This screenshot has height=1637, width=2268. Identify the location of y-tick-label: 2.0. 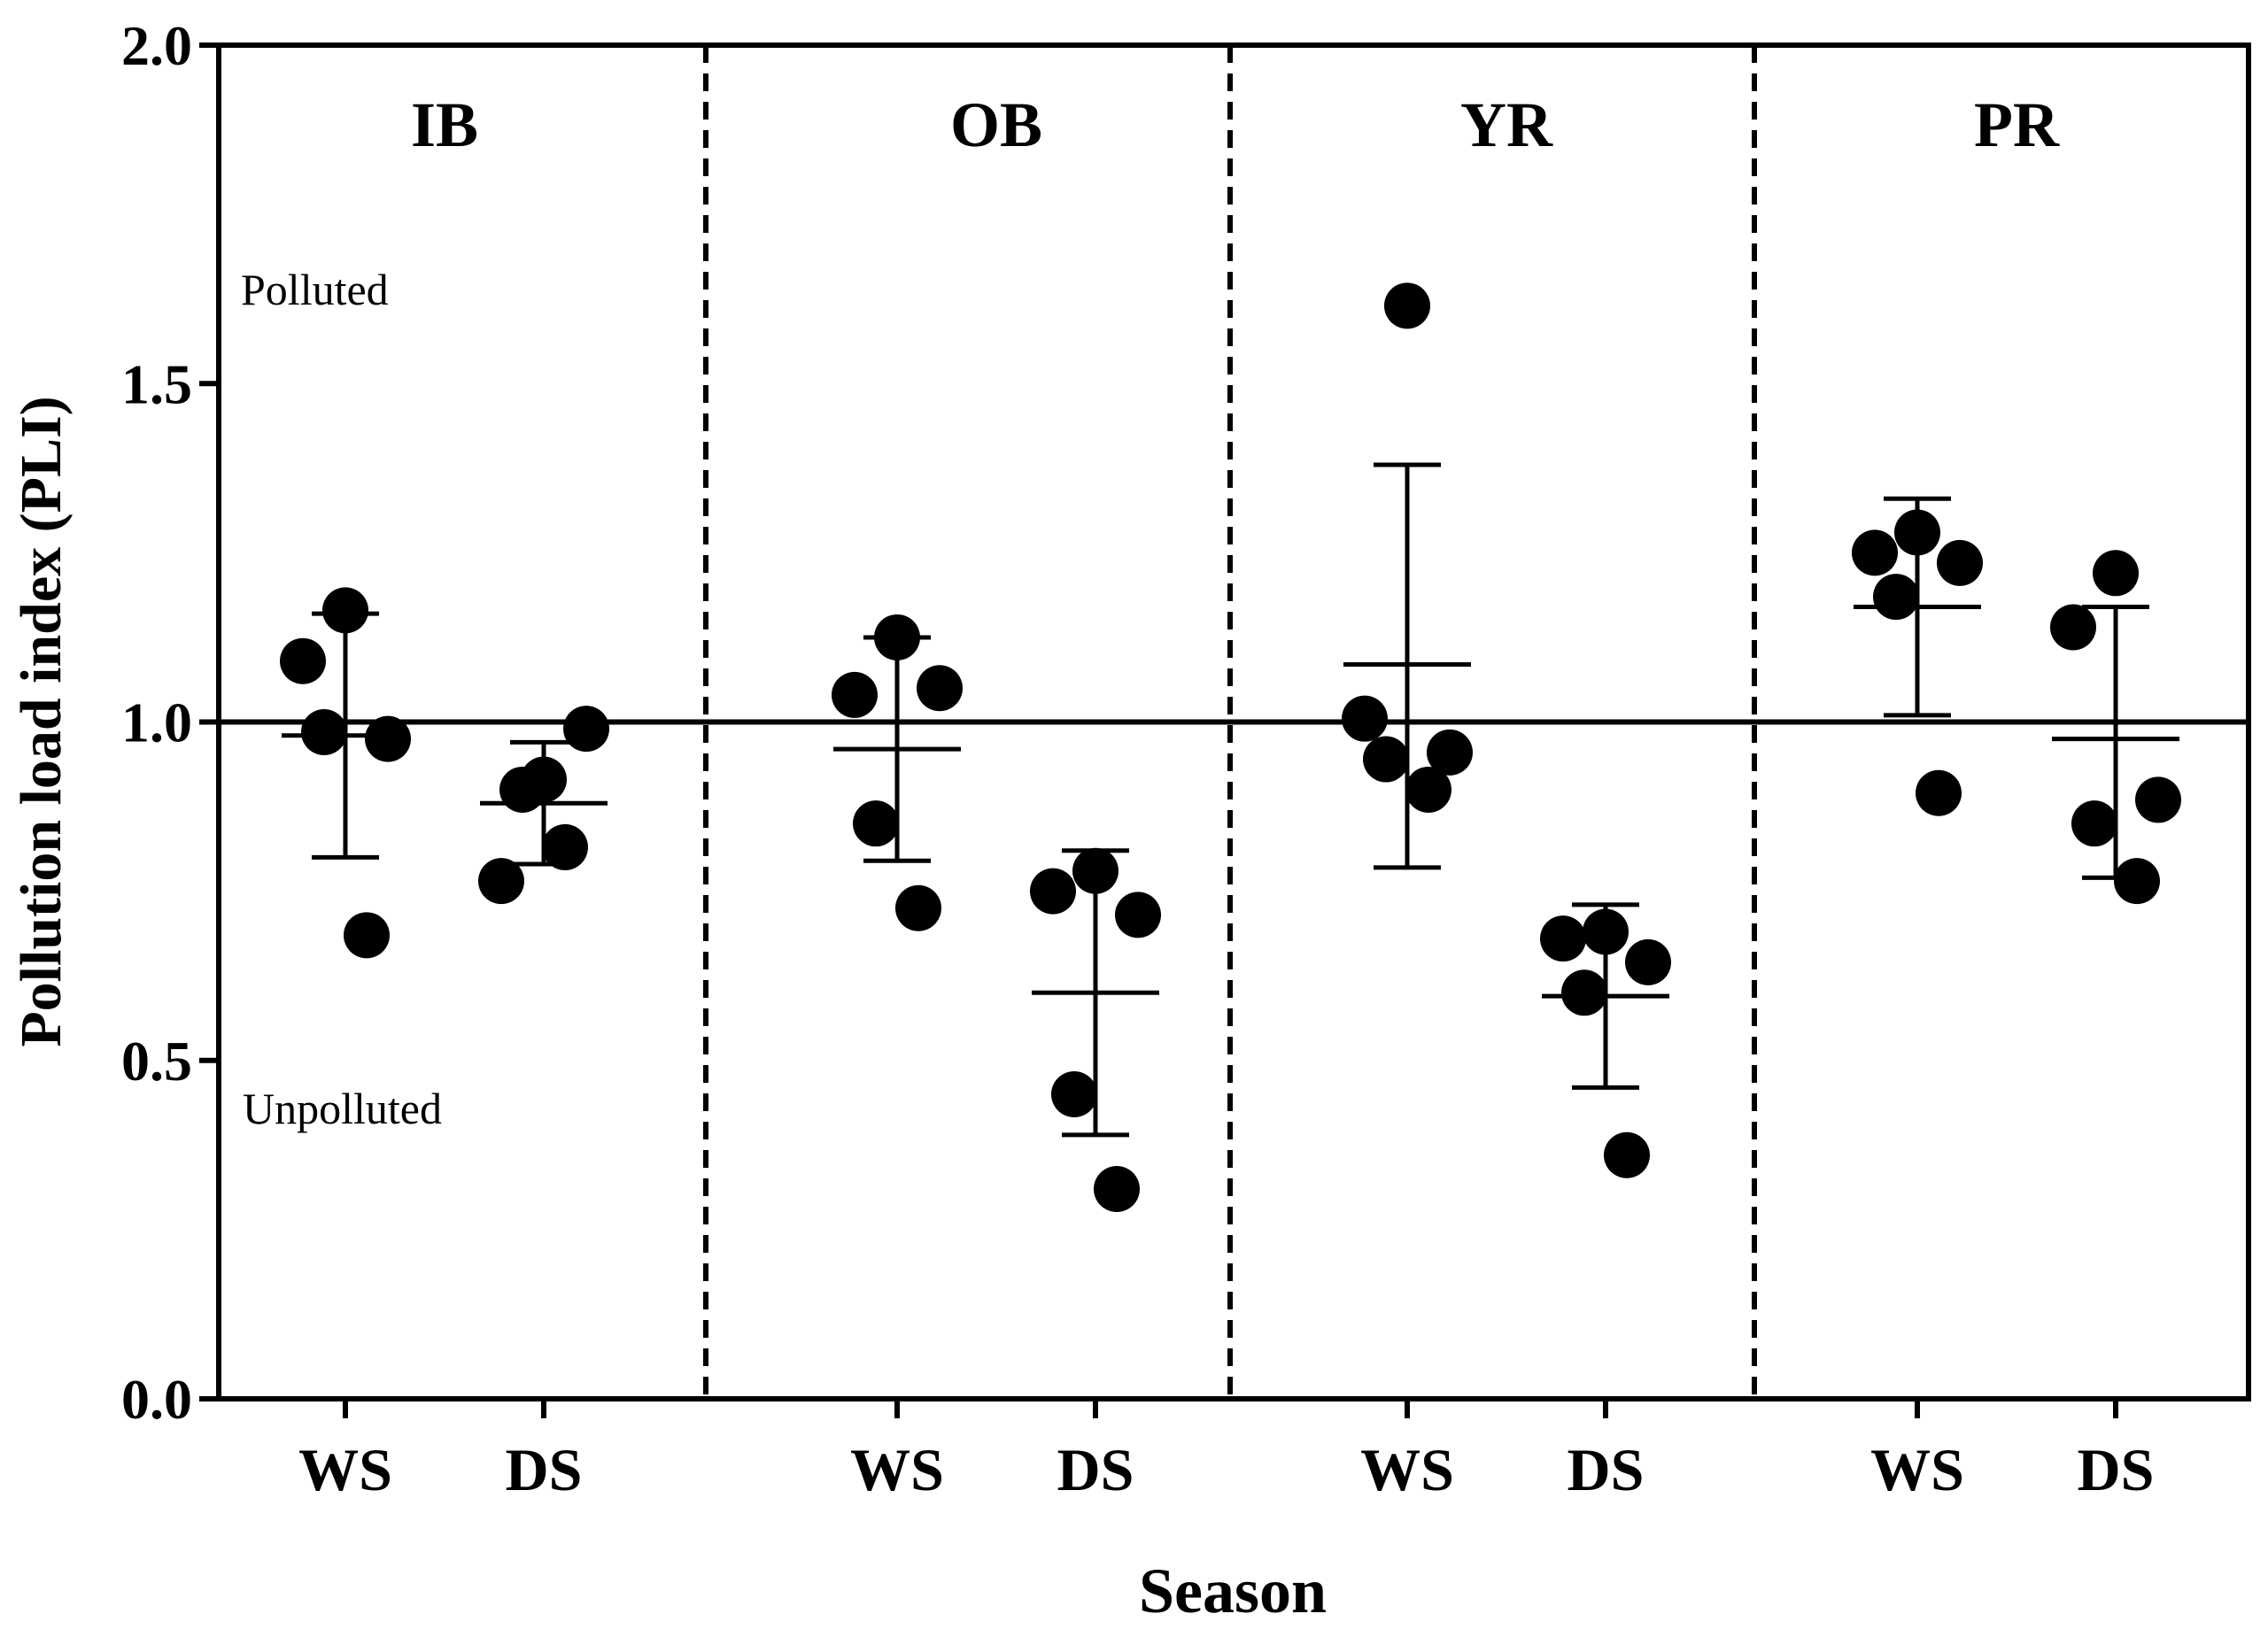
(156, 45).